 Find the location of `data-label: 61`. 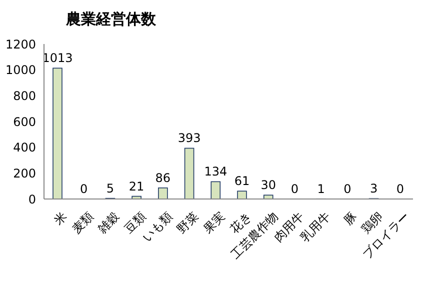

data-label: 61 is located at coordinates (242, 181).